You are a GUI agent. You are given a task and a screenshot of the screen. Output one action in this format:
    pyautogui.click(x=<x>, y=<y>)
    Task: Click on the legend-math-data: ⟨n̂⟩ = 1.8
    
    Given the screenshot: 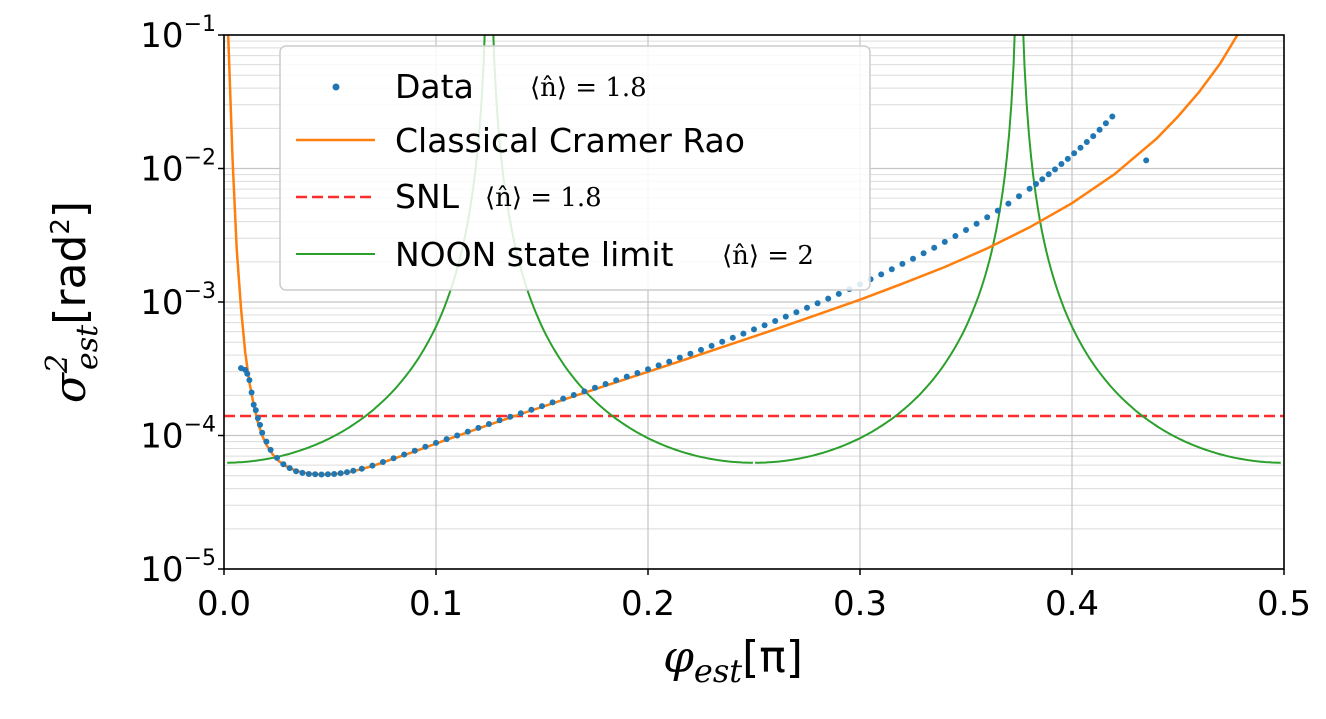 What is the action you would take?
    pyautogui.click(x=588, y=88)
    